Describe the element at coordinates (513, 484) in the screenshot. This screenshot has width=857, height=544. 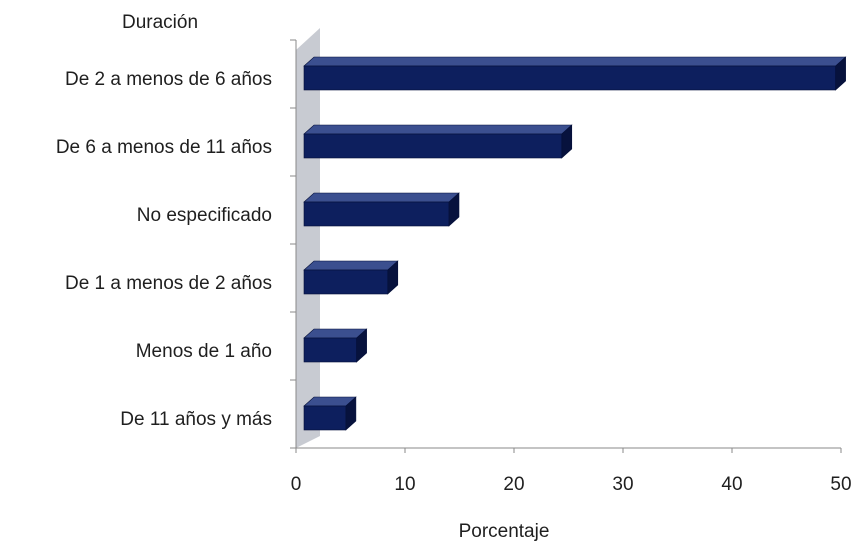
I see `x-tick-label: 20` at that location.